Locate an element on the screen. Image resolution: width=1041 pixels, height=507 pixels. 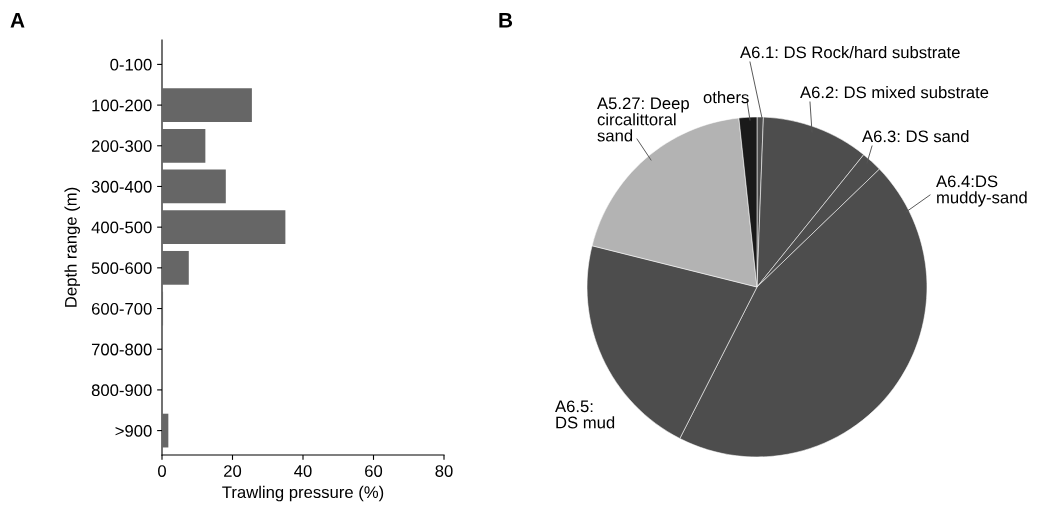
y-tick-label: 300-400 is located at coordinates (121, 186).